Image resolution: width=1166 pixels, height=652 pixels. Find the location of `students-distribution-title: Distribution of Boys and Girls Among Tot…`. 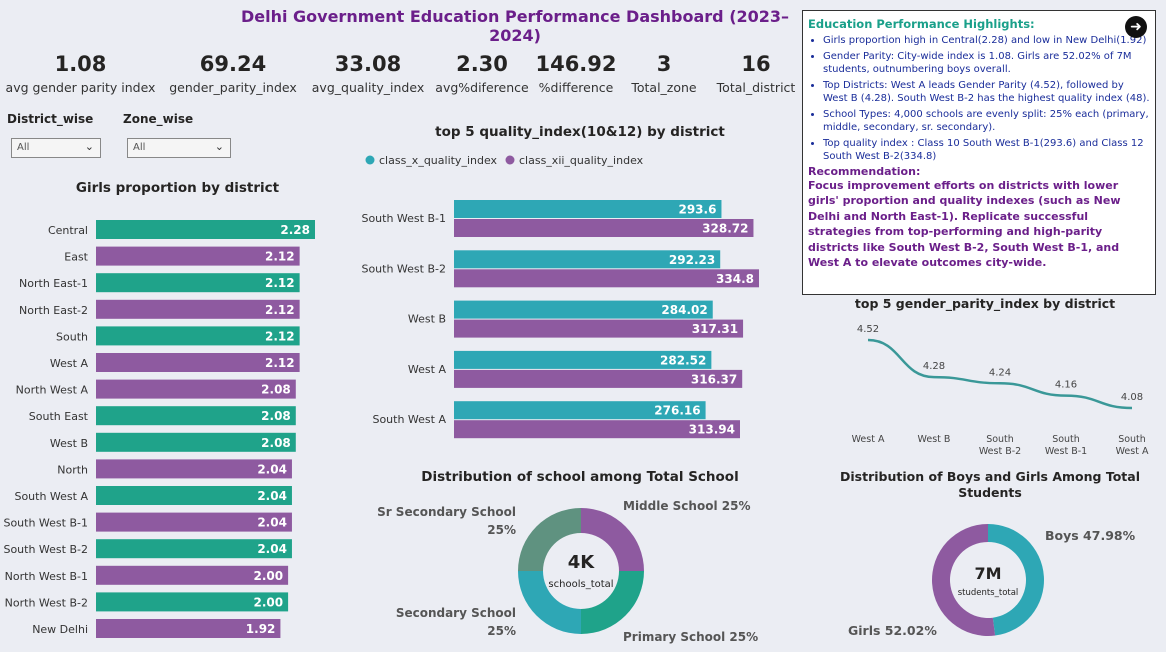

students-distribution-title: Distribution of Boys and Girls Among Tot… is located at coordinates (990, 484).